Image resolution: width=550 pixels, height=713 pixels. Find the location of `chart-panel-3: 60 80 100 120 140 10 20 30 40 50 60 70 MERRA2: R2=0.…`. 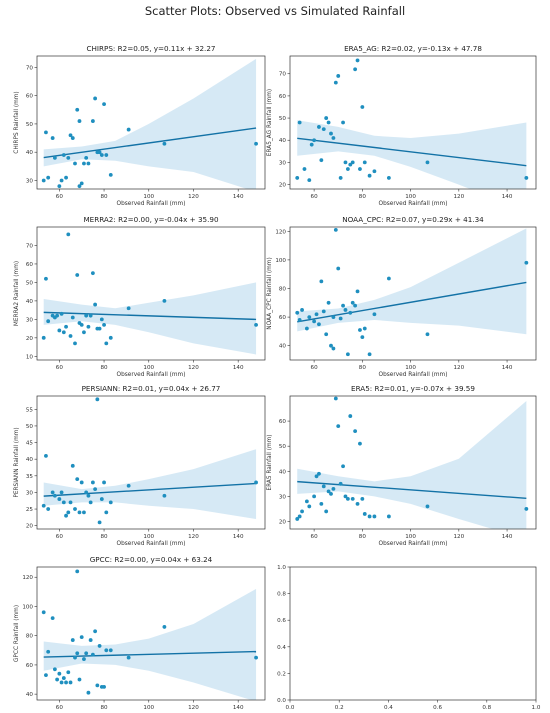

chart-panel-3: 60 80 100 120 140 10 20 30 40 50 60 70 MERRA2: R2=0.… is located at coordinates (140, 296).